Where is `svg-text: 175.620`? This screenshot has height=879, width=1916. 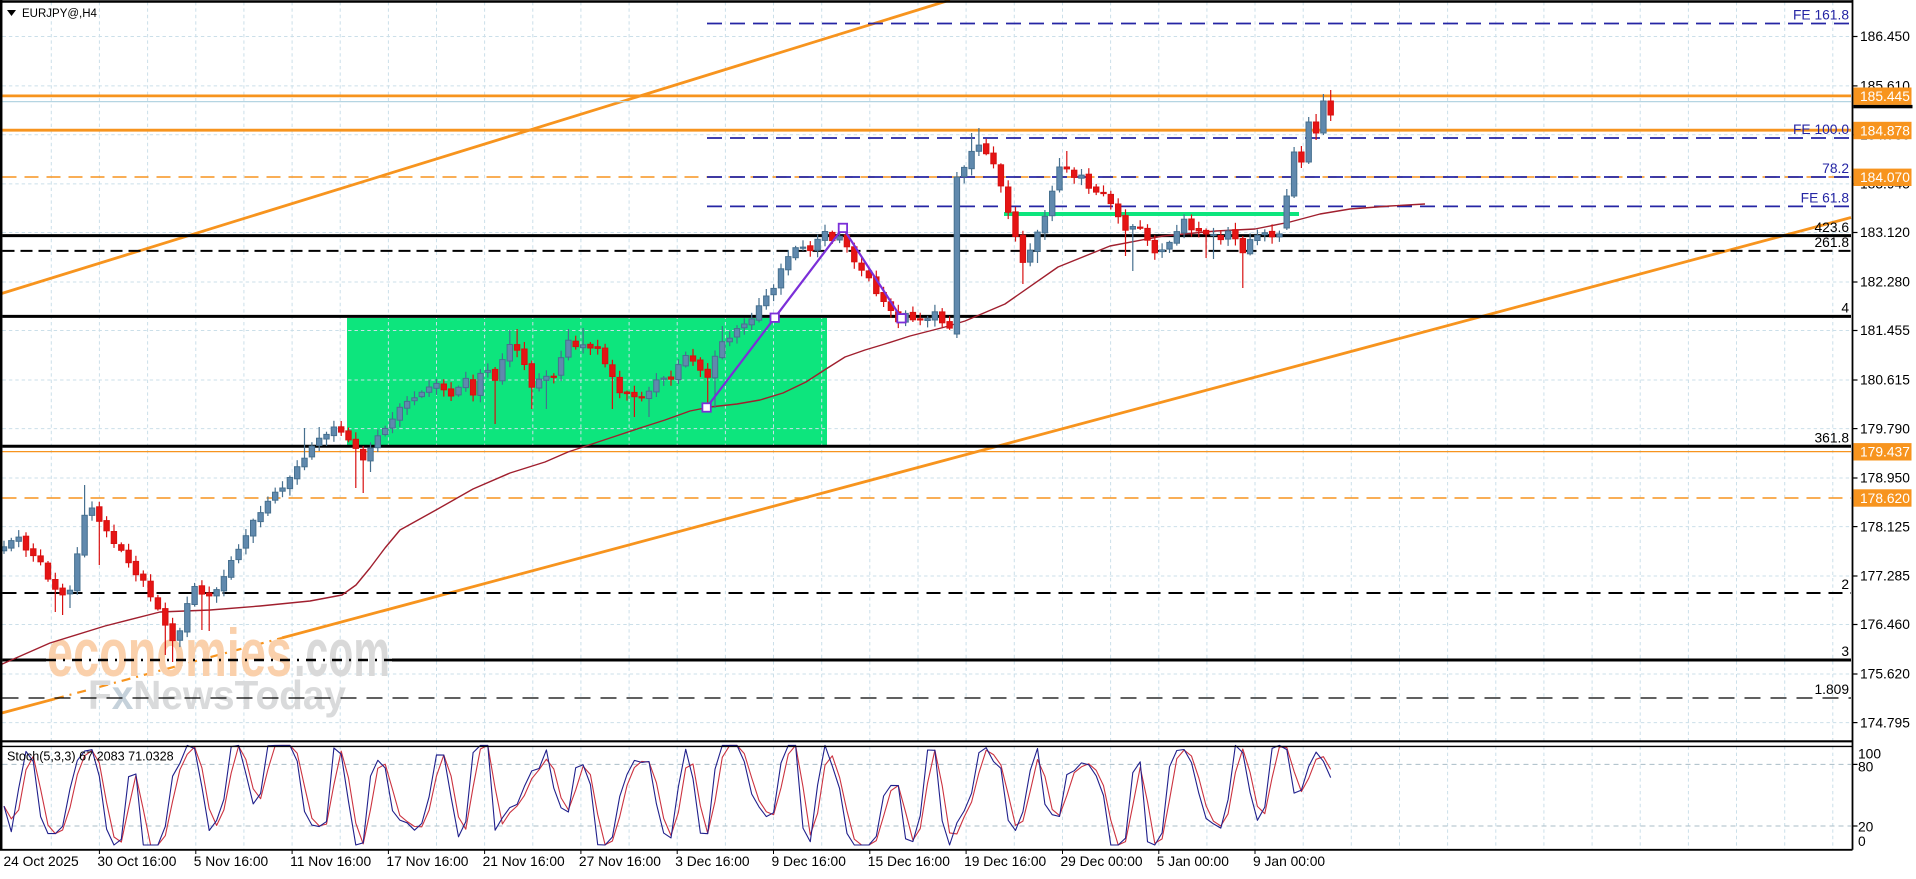
svg-text: 175.620 is located at coordinates (1885, 674).